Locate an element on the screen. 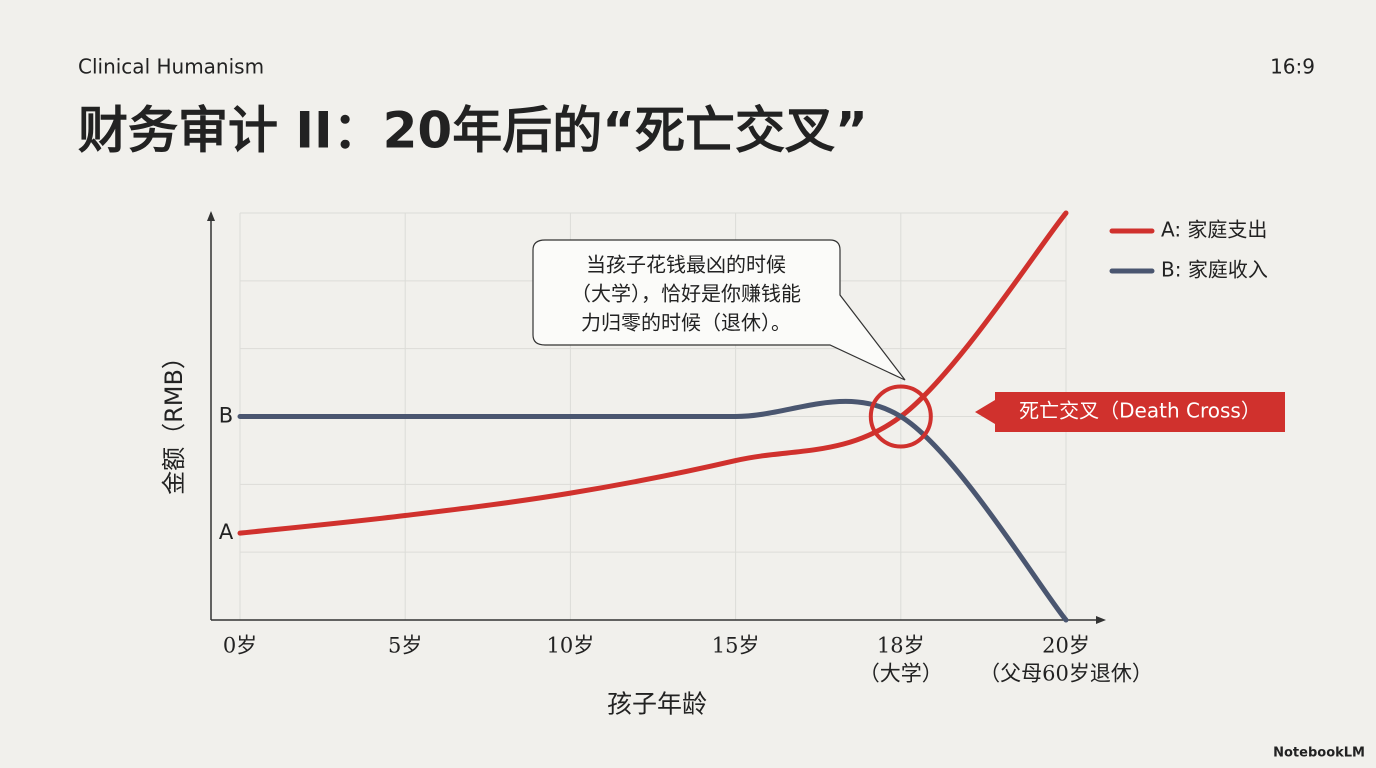 Image resolution: width=1376 pixels, height=768 pixels. callout-text: 当孩子花钱最凶的时候 is located at coordinates (686, 265).